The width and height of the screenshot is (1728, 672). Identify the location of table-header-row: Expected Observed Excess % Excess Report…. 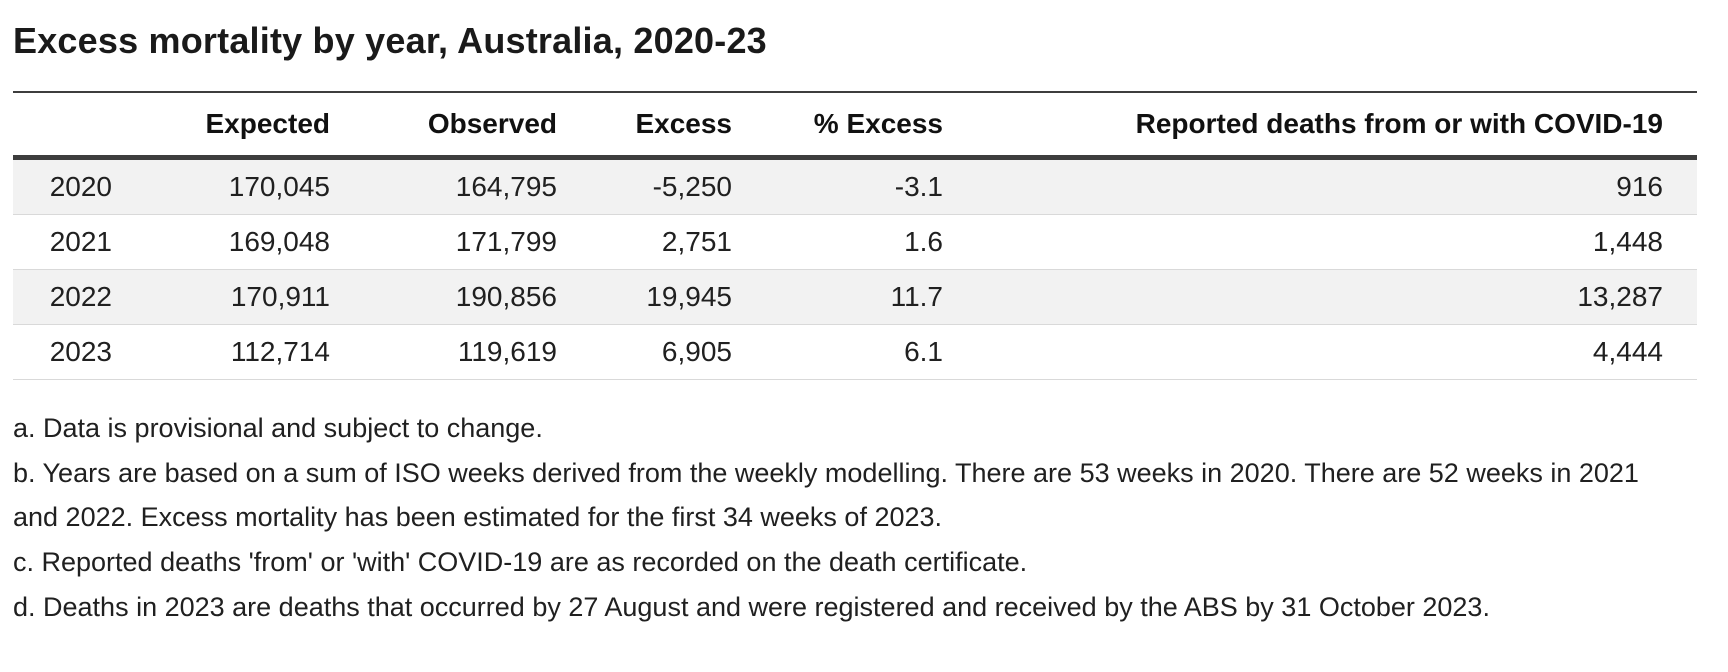
(855, 124).